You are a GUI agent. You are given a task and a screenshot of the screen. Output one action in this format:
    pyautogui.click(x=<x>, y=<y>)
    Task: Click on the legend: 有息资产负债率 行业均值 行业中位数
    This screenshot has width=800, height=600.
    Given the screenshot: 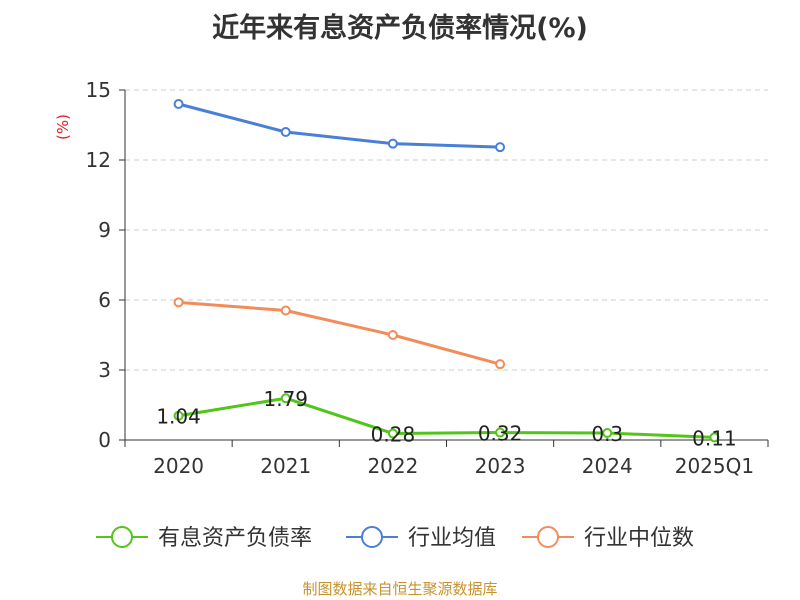 What is the action you would take?
    pyautogui.click(x=395, y=538)
    